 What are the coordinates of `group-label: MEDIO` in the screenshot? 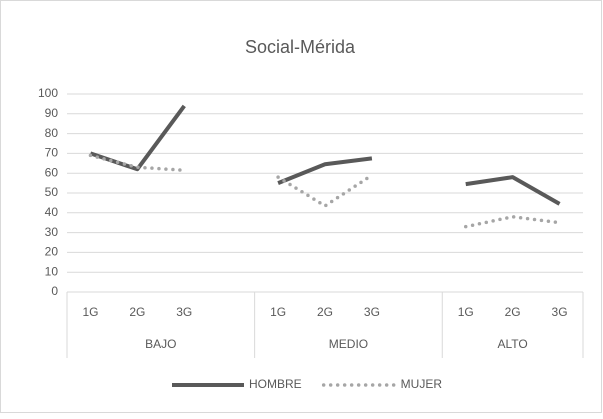 It's located at (348, 344).